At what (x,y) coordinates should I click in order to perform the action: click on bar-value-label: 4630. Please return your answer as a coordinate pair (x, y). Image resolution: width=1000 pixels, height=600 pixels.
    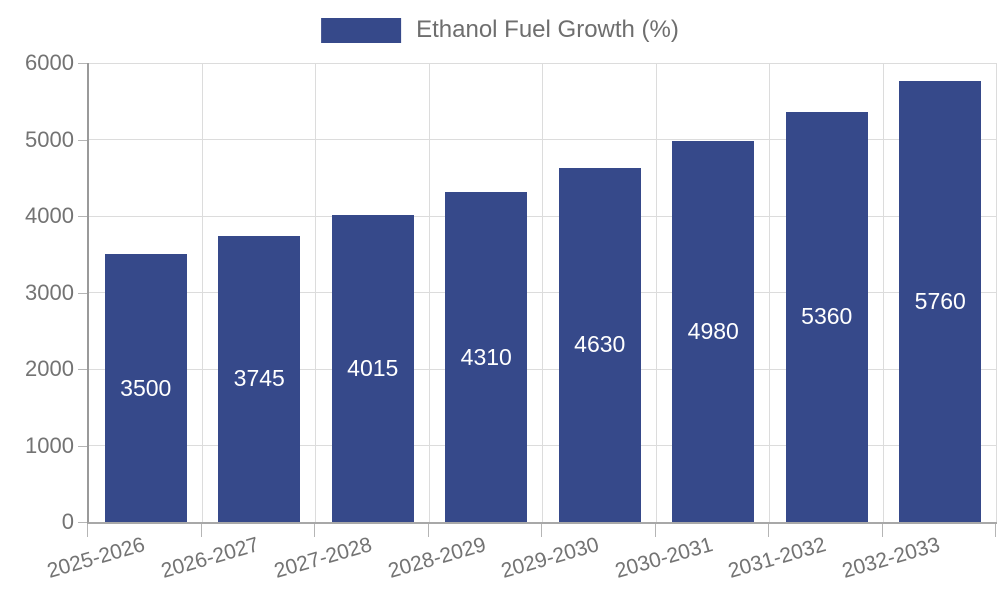
    Looking at the image, I should click on (600, 344).